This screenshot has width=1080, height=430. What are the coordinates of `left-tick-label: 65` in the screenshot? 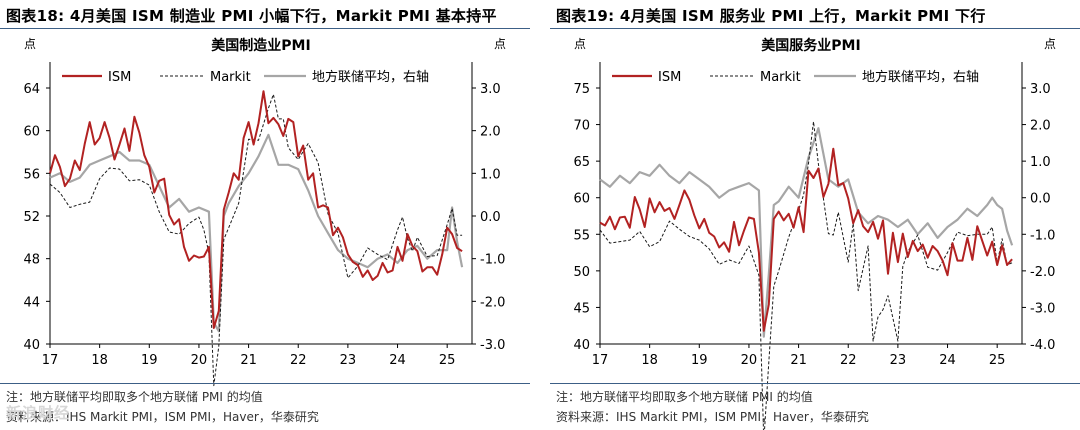 It's located at (581, 162).